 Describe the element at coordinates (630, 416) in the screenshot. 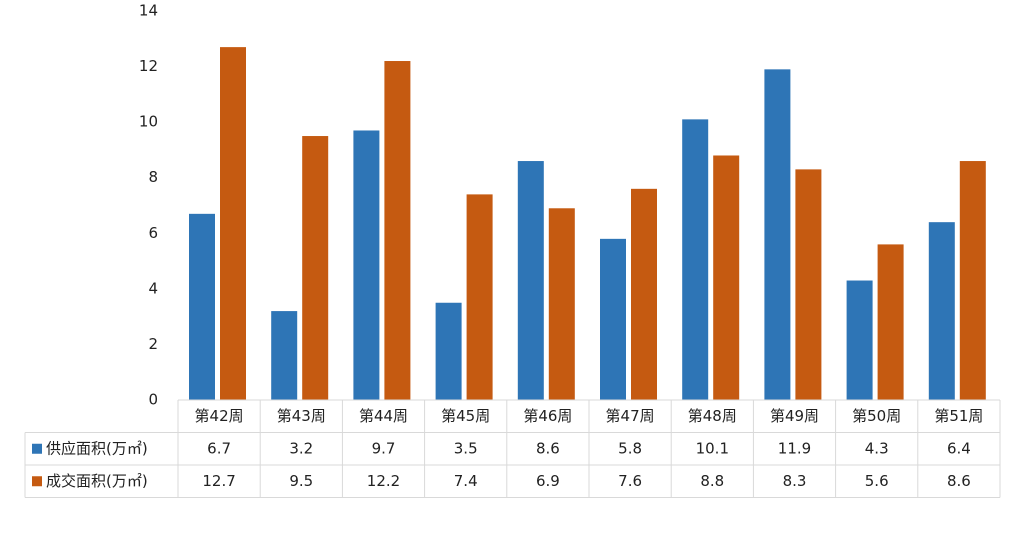

I see `x-tick-label: 第47周` at that location.